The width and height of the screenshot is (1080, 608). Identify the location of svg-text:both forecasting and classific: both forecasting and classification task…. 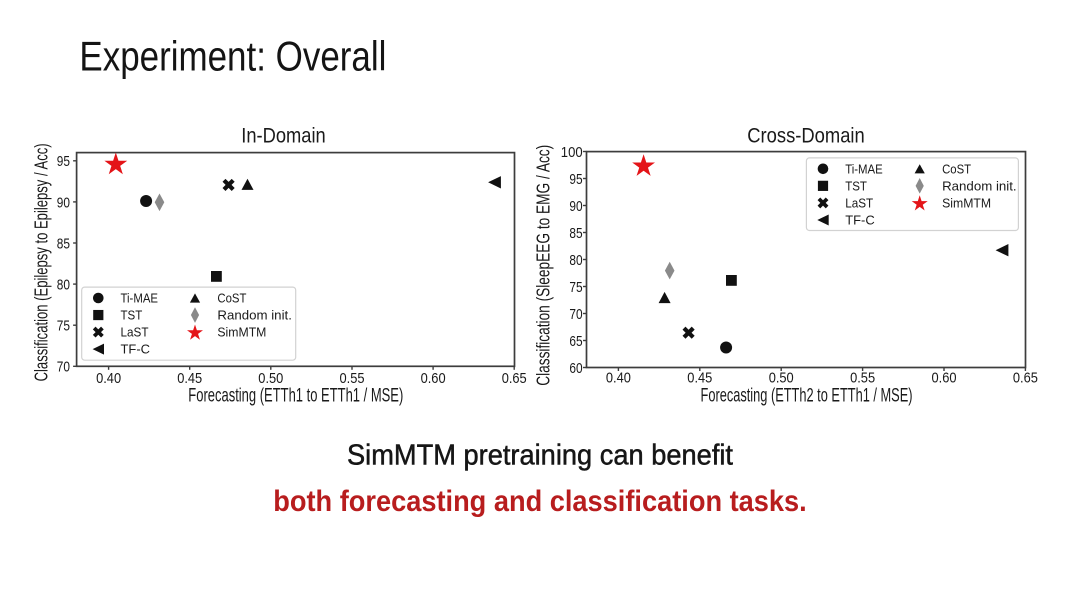
(540, 501).